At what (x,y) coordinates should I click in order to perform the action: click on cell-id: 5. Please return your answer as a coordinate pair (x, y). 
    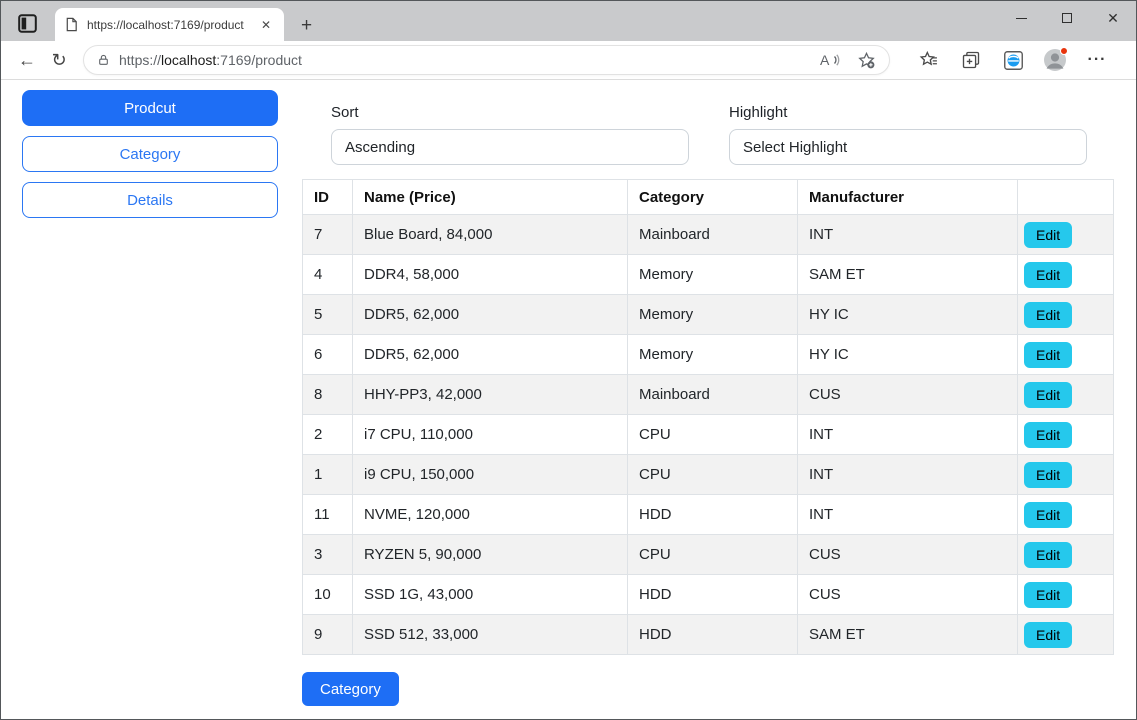
    Looking at the image, I should click on (327, 314).